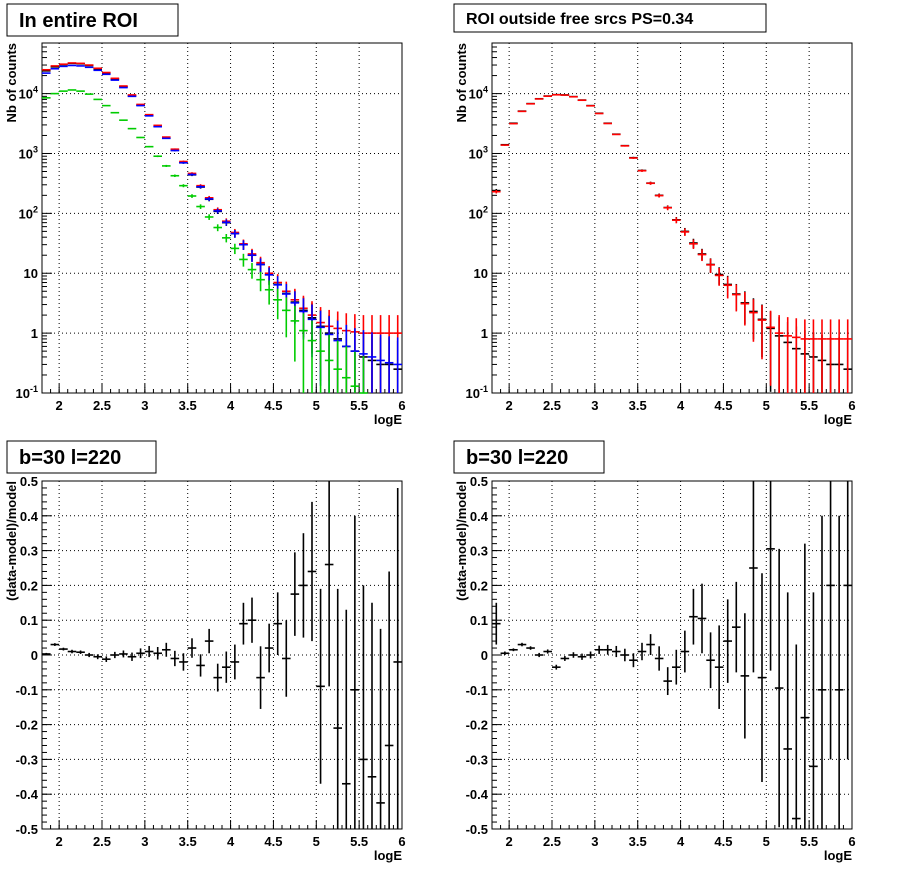 This screenshot has height=875, width=898. Describe the element at coordinates (27, 829) in the screenshot. I see `y-tick-label: -0.5` at that location.